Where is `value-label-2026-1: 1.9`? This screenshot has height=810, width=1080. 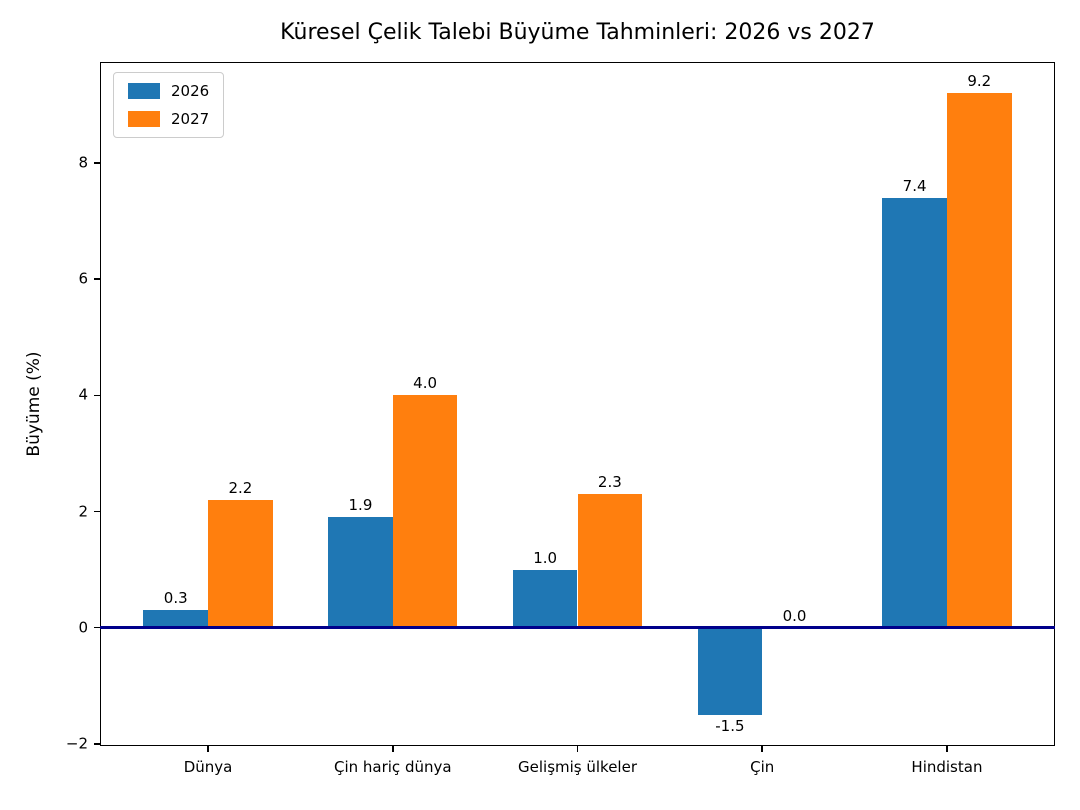 value-label-2026-1: 1.9 is located at coordinates (360, 505).